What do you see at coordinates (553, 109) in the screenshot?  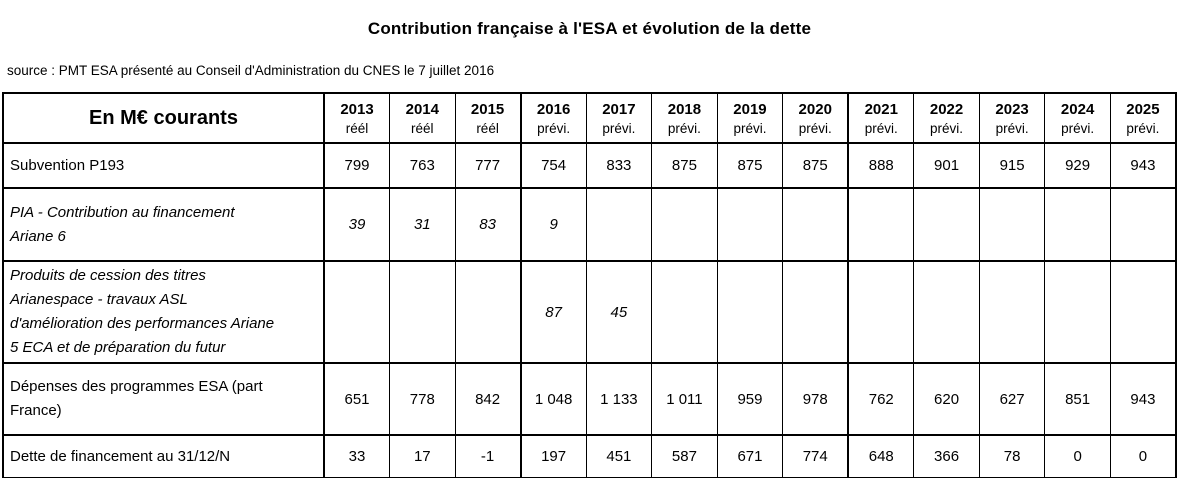 I see `year-label: 2016` at bounding box center [553, 109].